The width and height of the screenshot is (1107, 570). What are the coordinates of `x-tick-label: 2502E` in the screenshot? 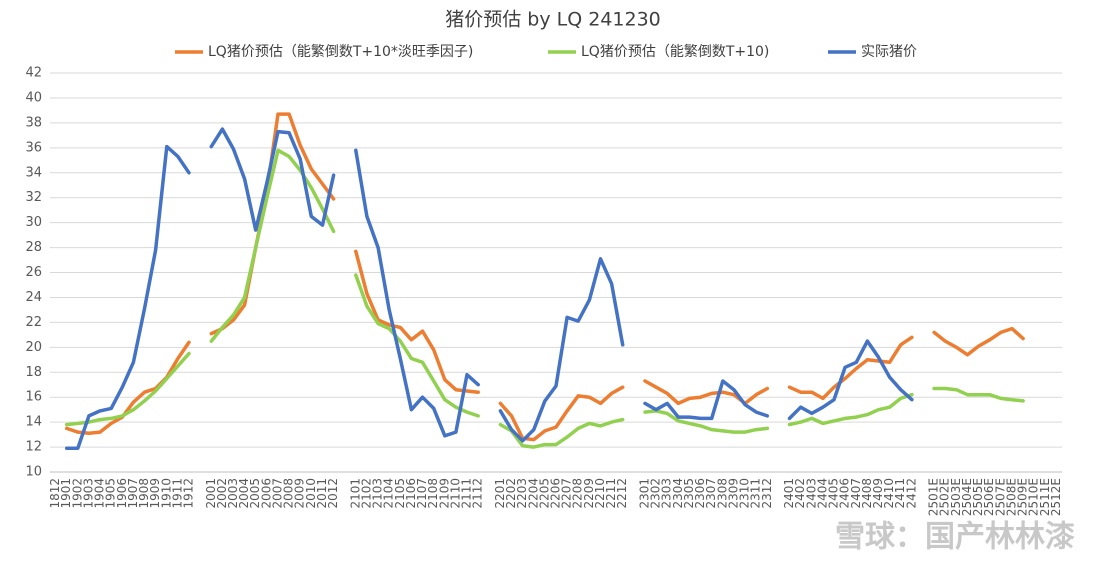 It's located at (945, 497).